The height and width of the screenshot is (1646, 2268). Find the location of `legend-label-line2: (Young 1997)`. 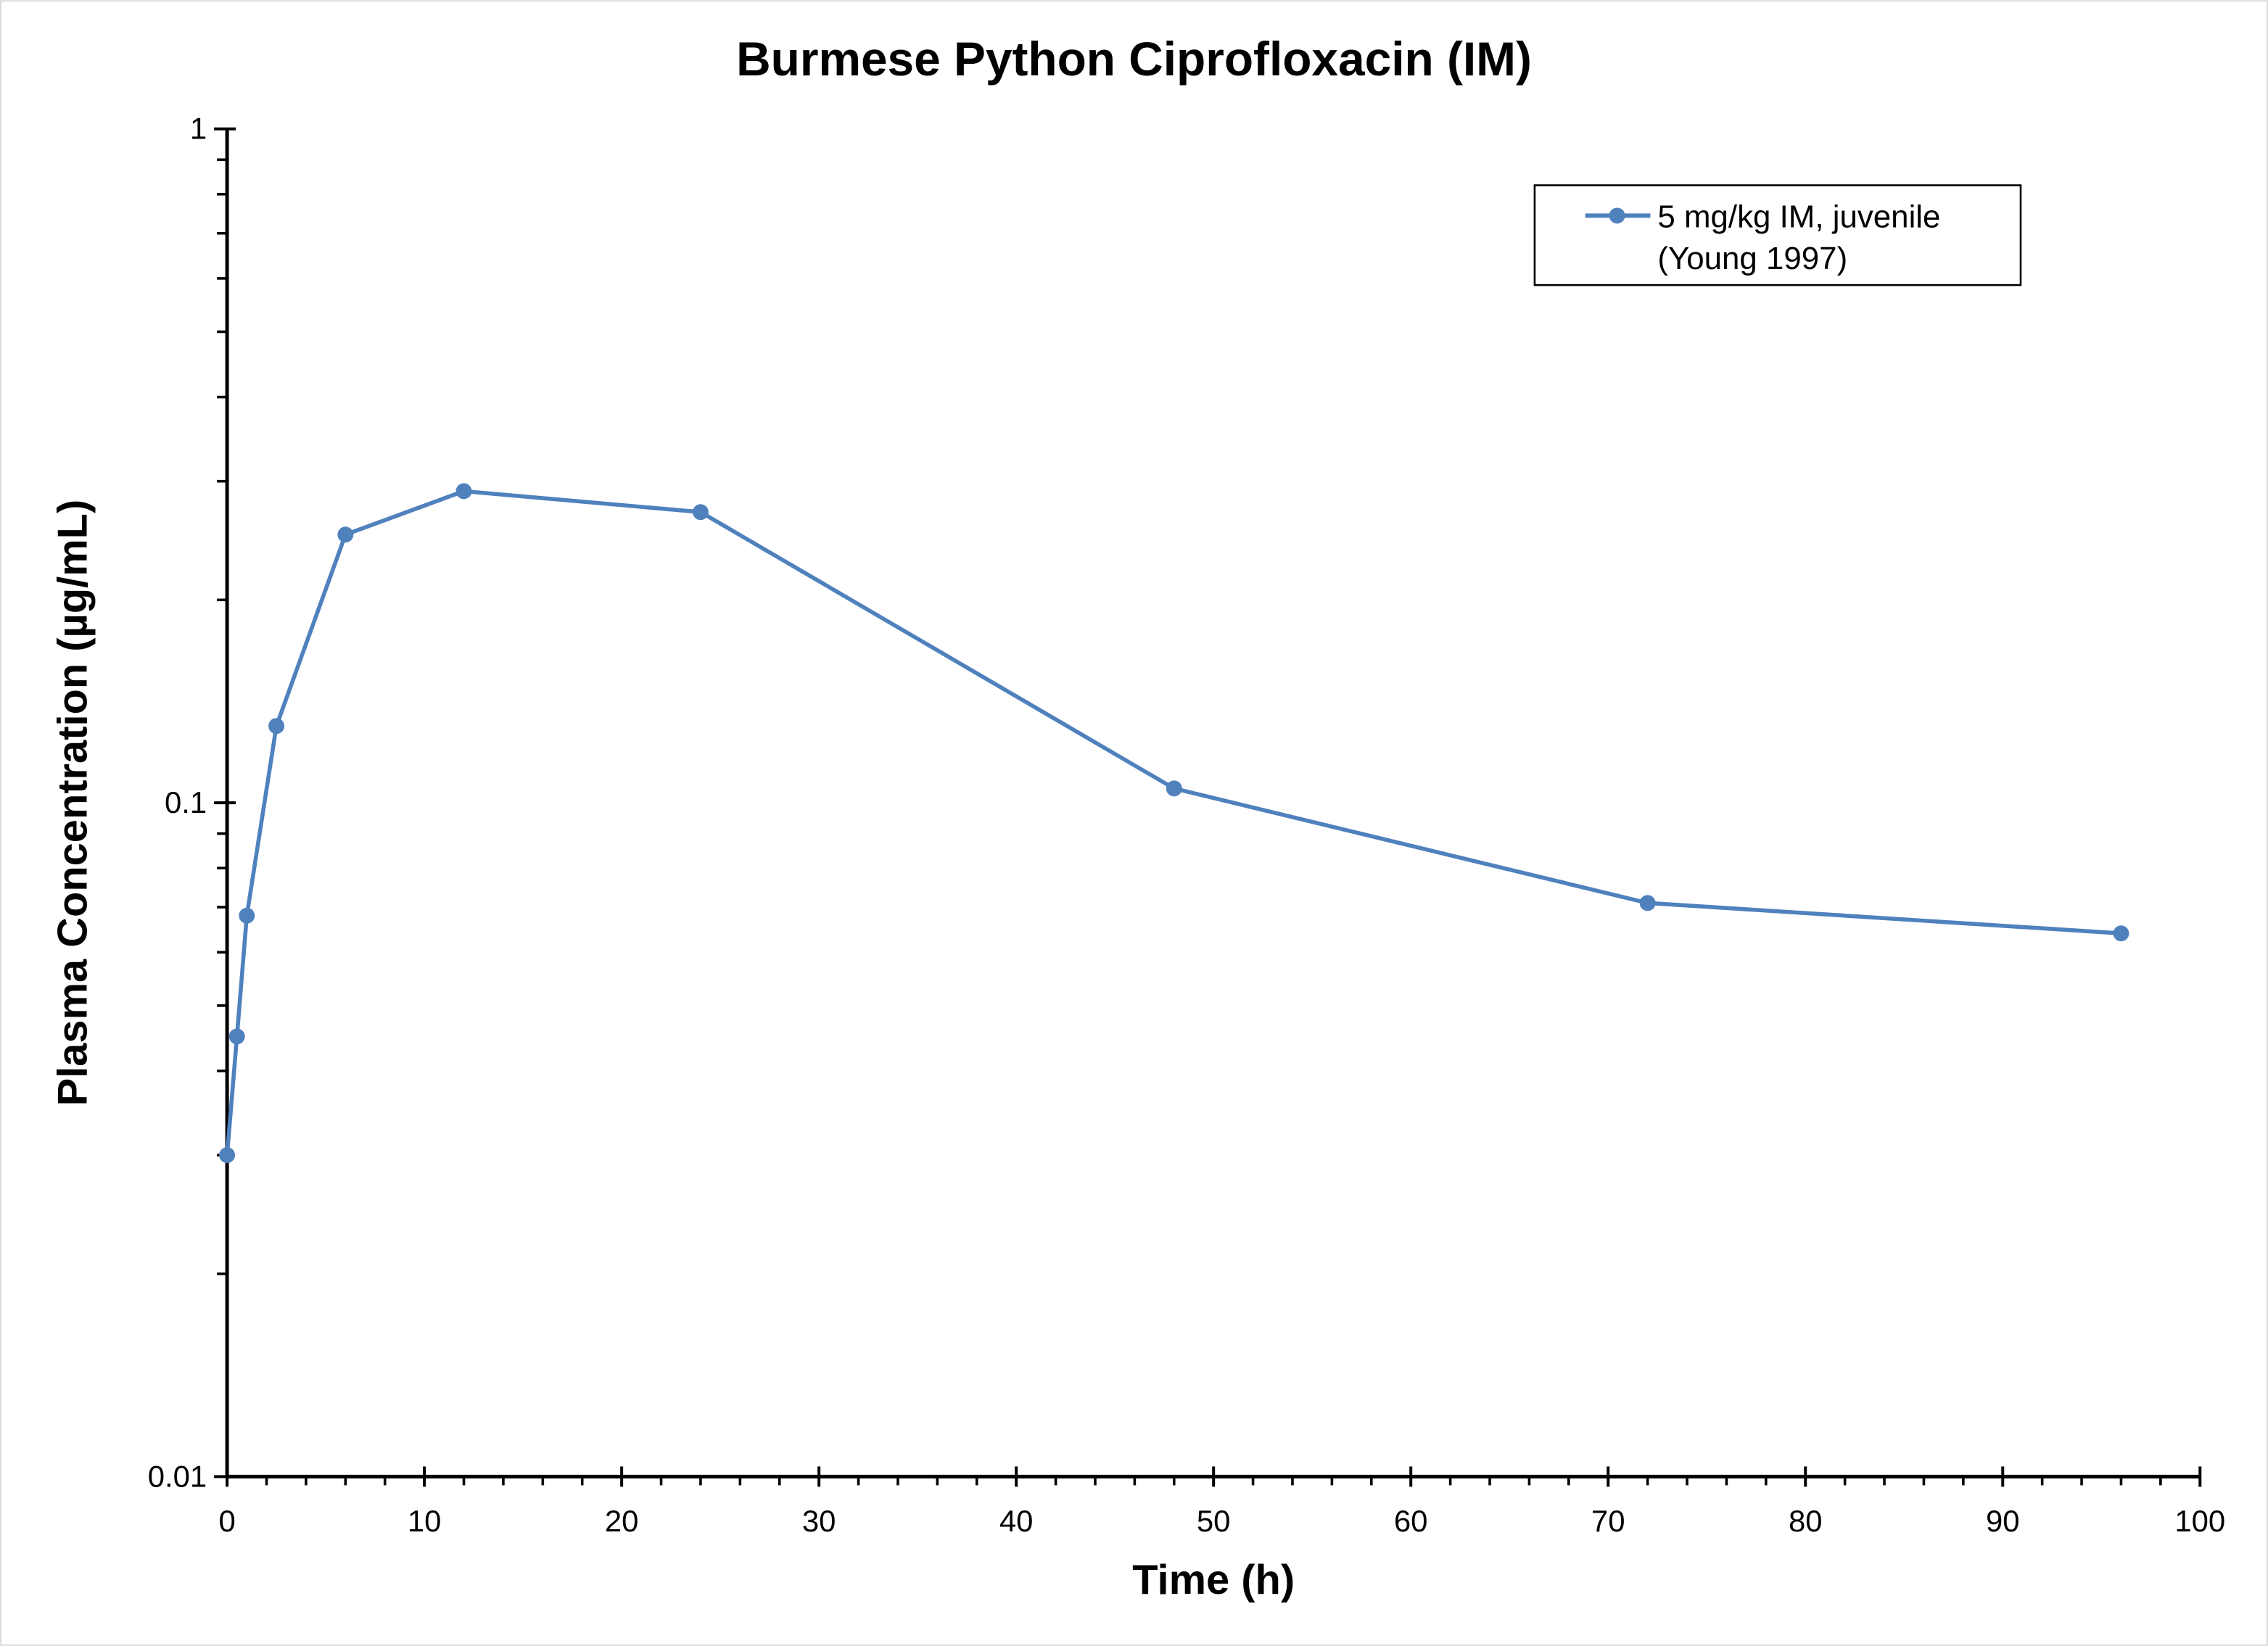

legend-label-line2: (Young 1997) is located at coordinates (1752, 258).